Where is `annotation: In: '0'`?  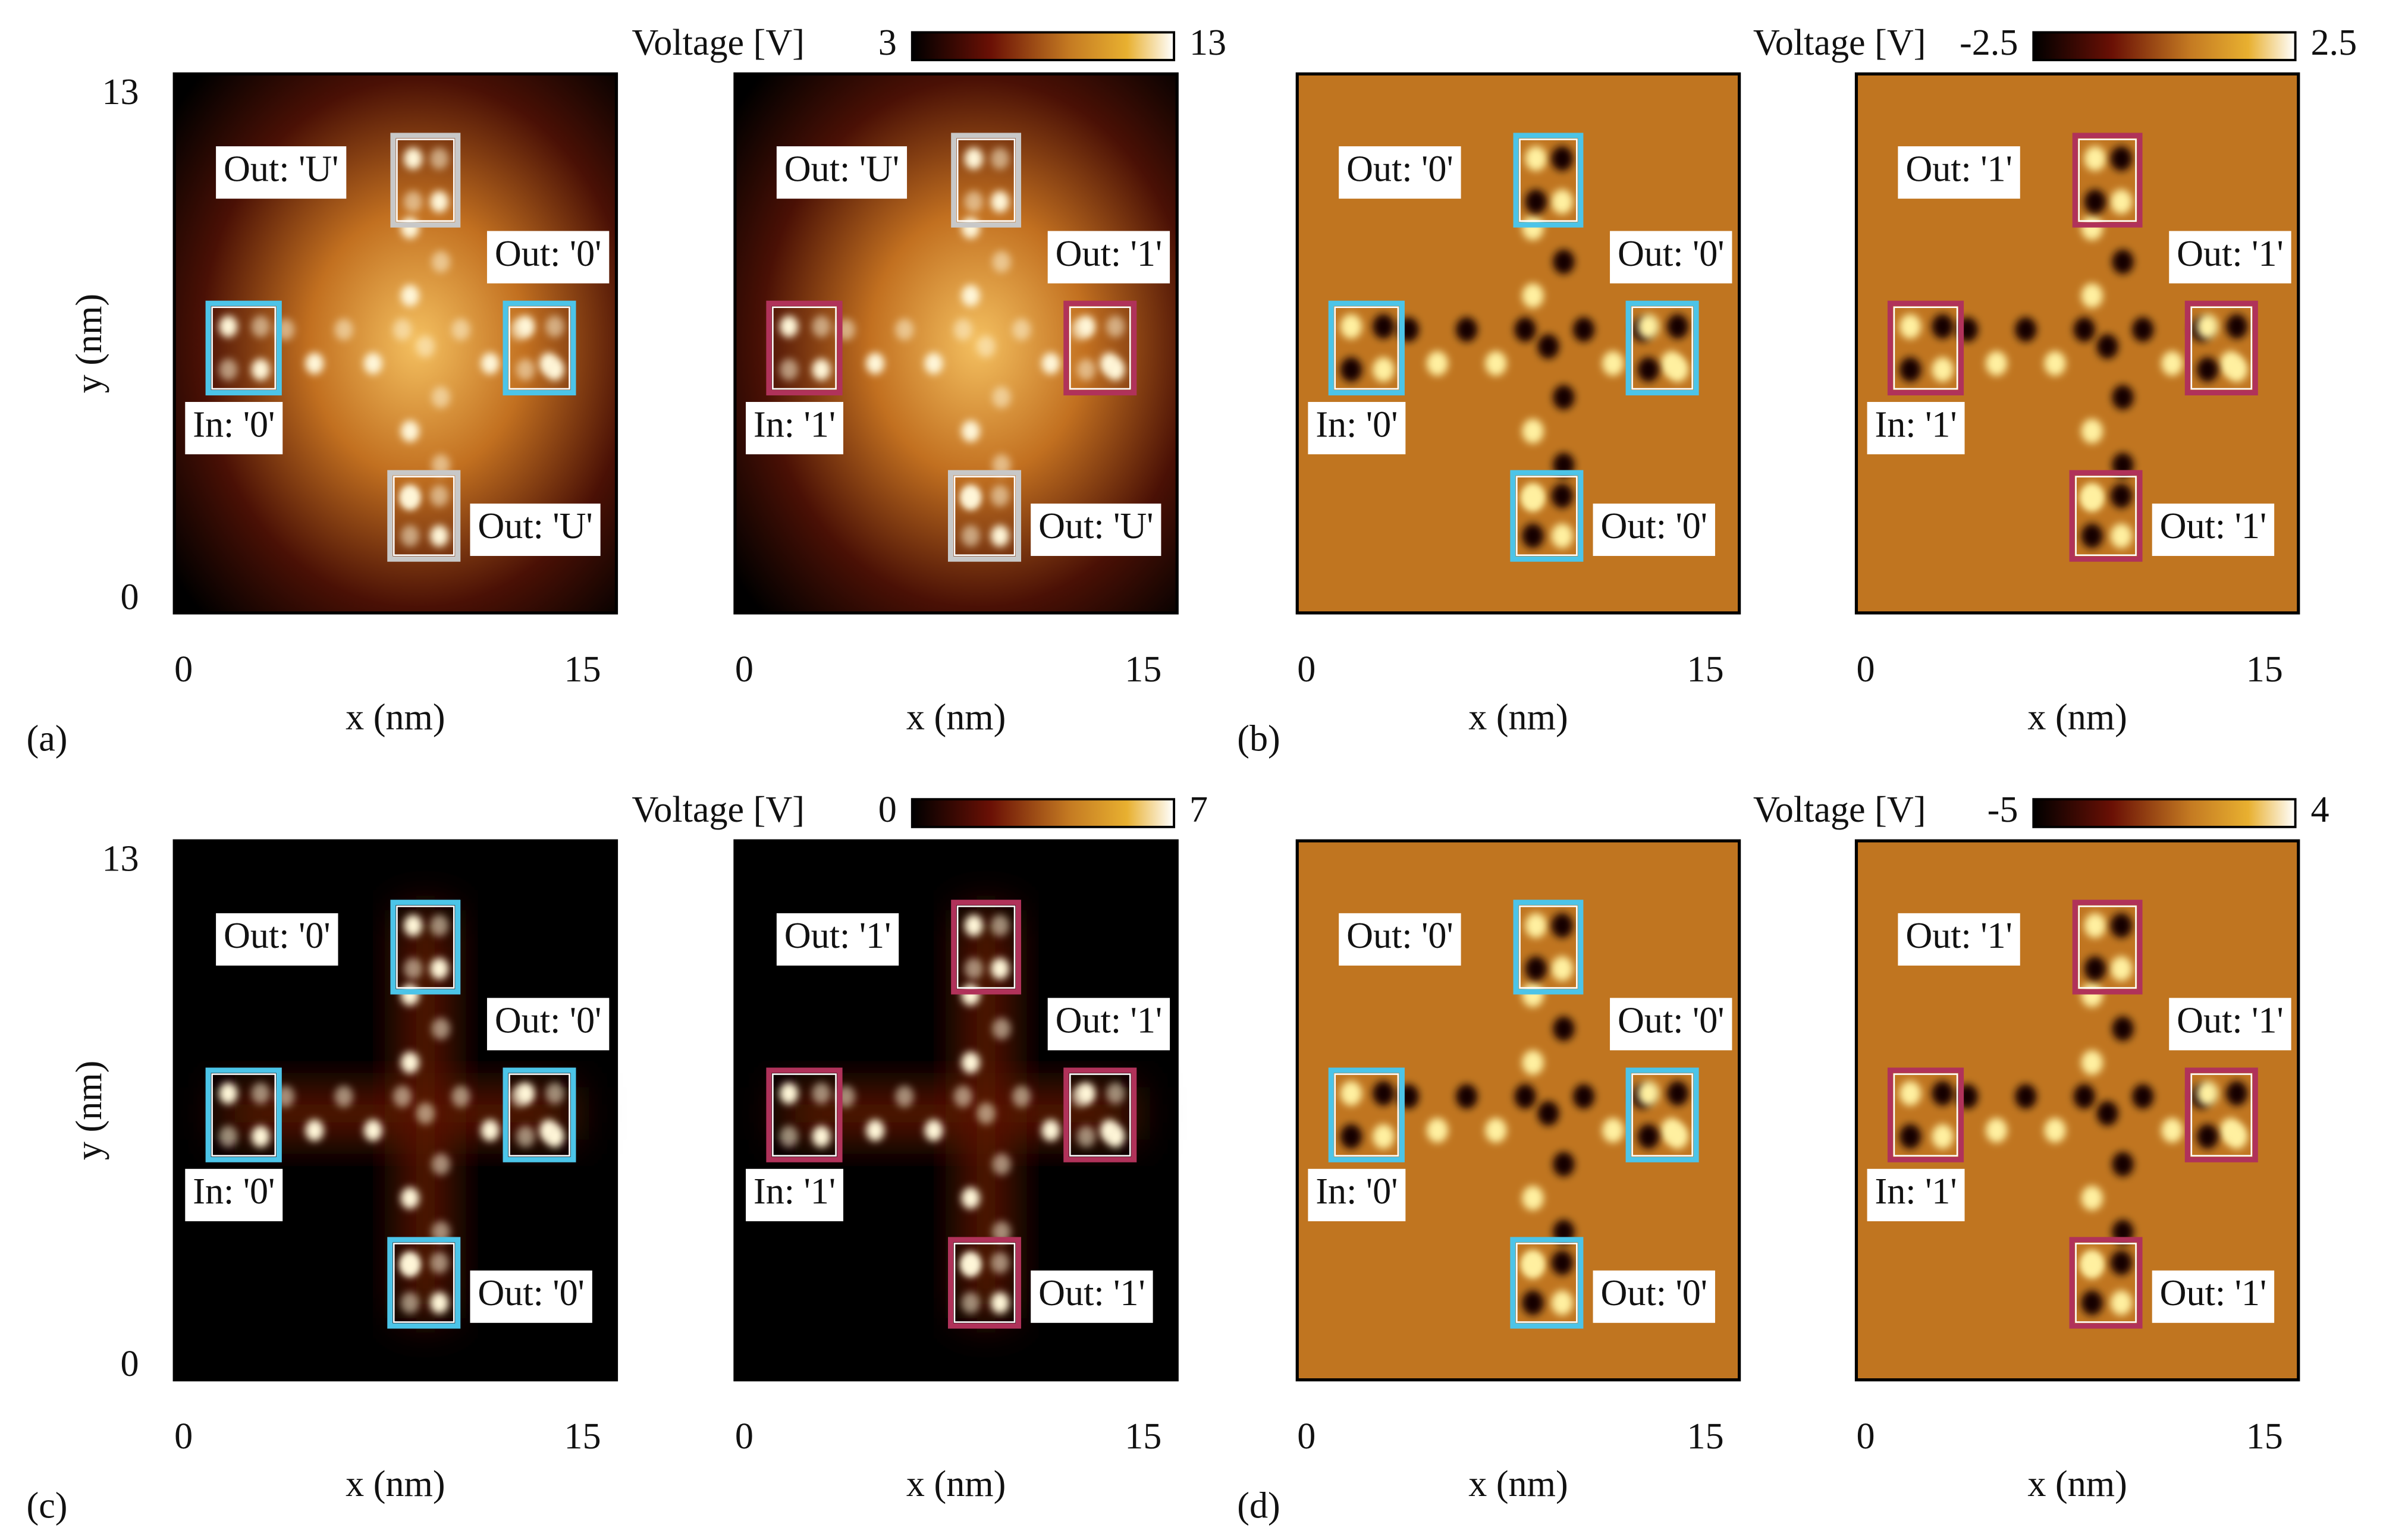
annotation: In: '0' is located at coordinates (234, 1192).